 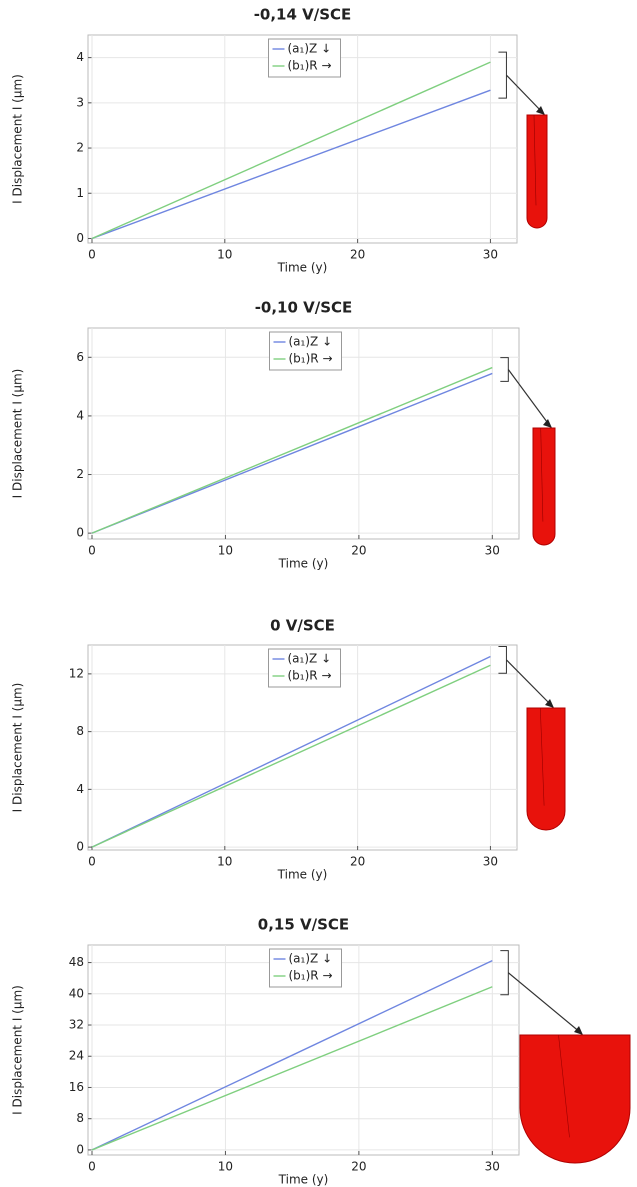 What do you see at coordinates (76, 1025) in the screenshot?
I see `y-tick-label: 32` at bounding box center [76, 1025].